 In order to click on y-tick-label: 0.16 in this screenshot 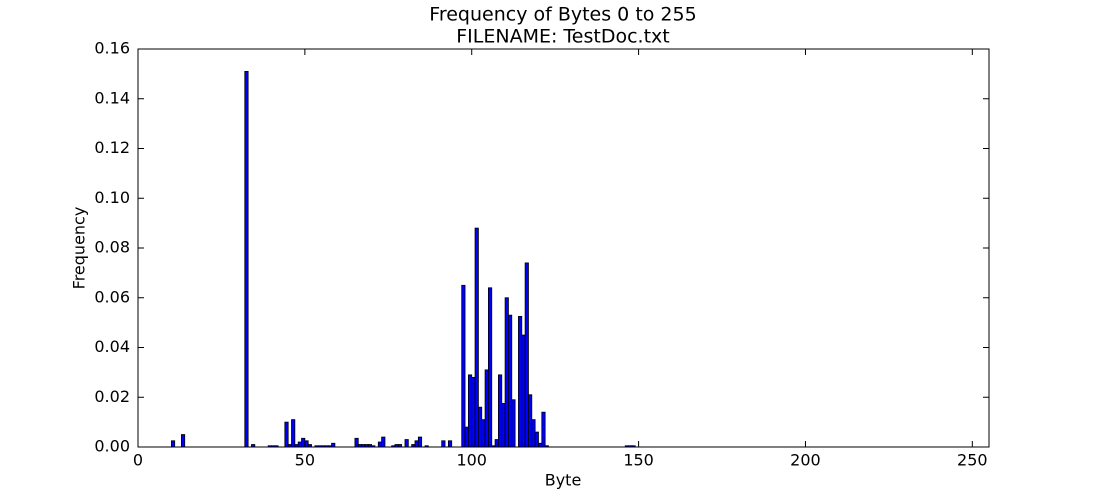, I will do `click(112, 48)`.